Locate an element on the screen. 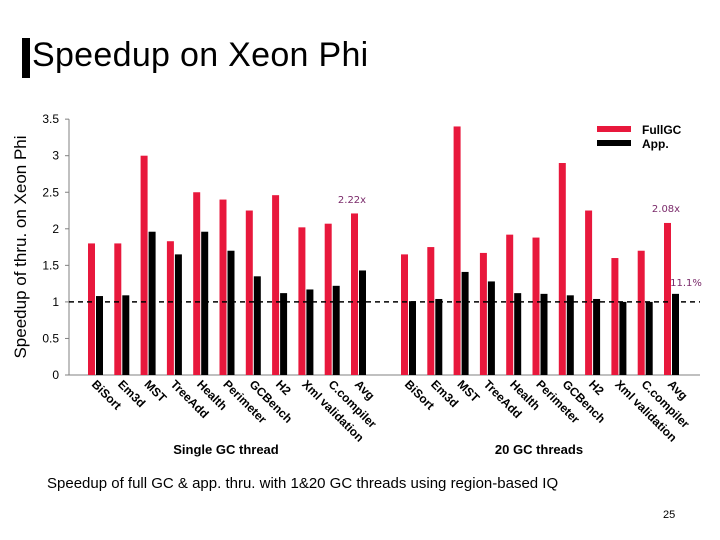  legend-swatch-fullgc is located at coordinates (614, 129).